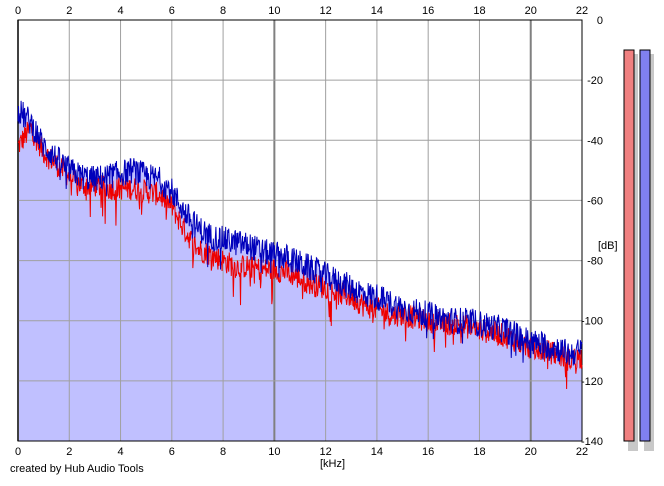 This screenshot has height=486, width=664. What do you see at coordinates (18, 452) in the screenshot?
I see `x-tick-label-bottom: 0` at bounding box center [18, 452].